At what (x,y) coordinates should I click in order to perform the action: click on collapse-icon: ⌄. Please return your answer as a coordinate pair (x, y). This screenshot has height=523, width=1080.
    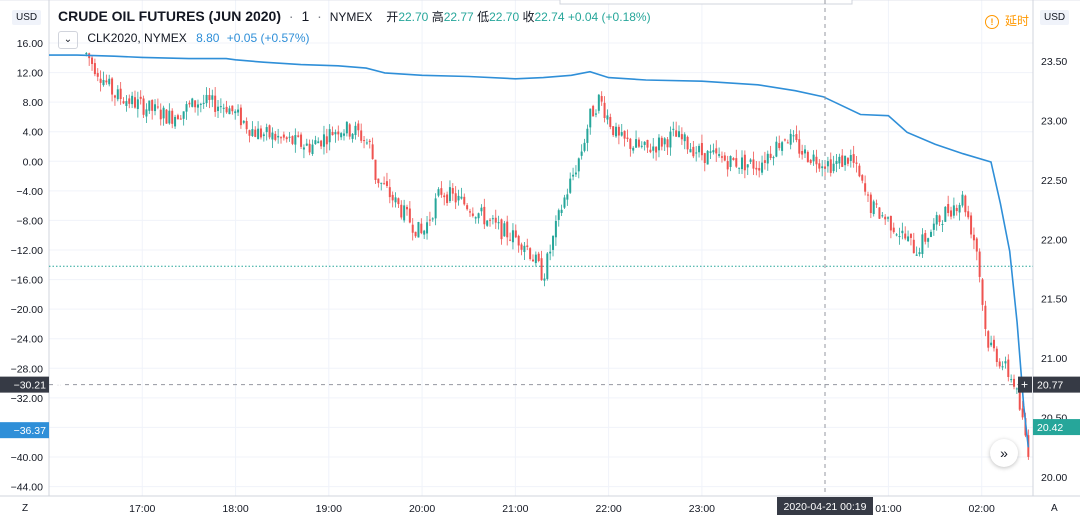
    Looking at the image, I should click on (68, 40).